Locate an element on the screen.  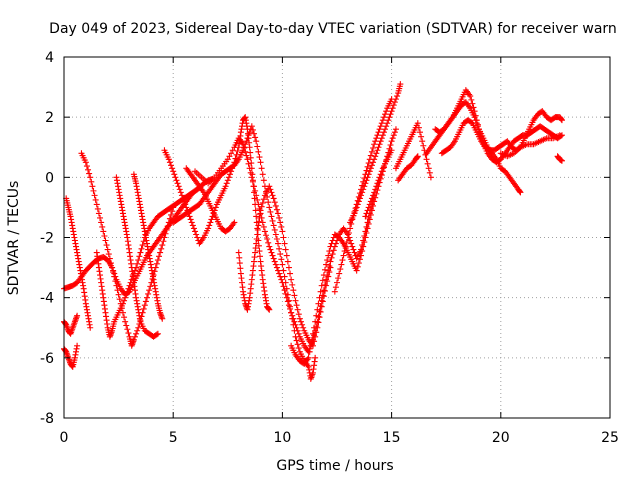
y-tick-label: -4 is located at coordinates (47, 299).